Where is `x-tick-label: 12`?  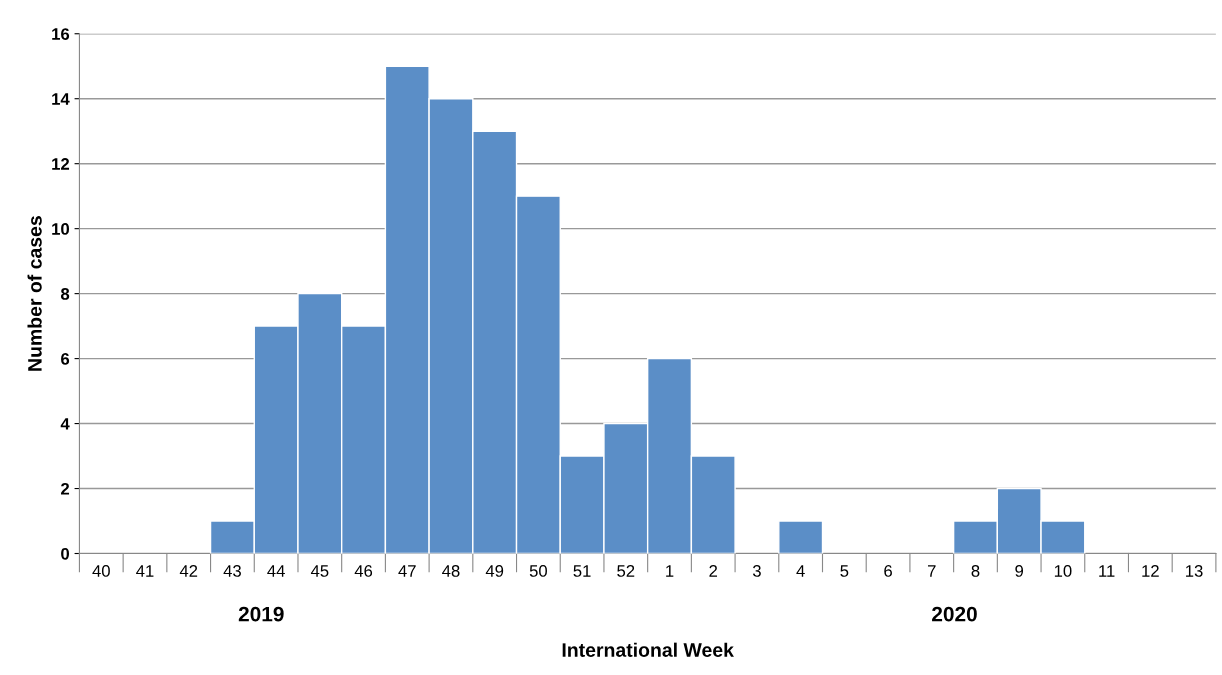 x-tick-label: 12 is located at coordinates (1150, 571).